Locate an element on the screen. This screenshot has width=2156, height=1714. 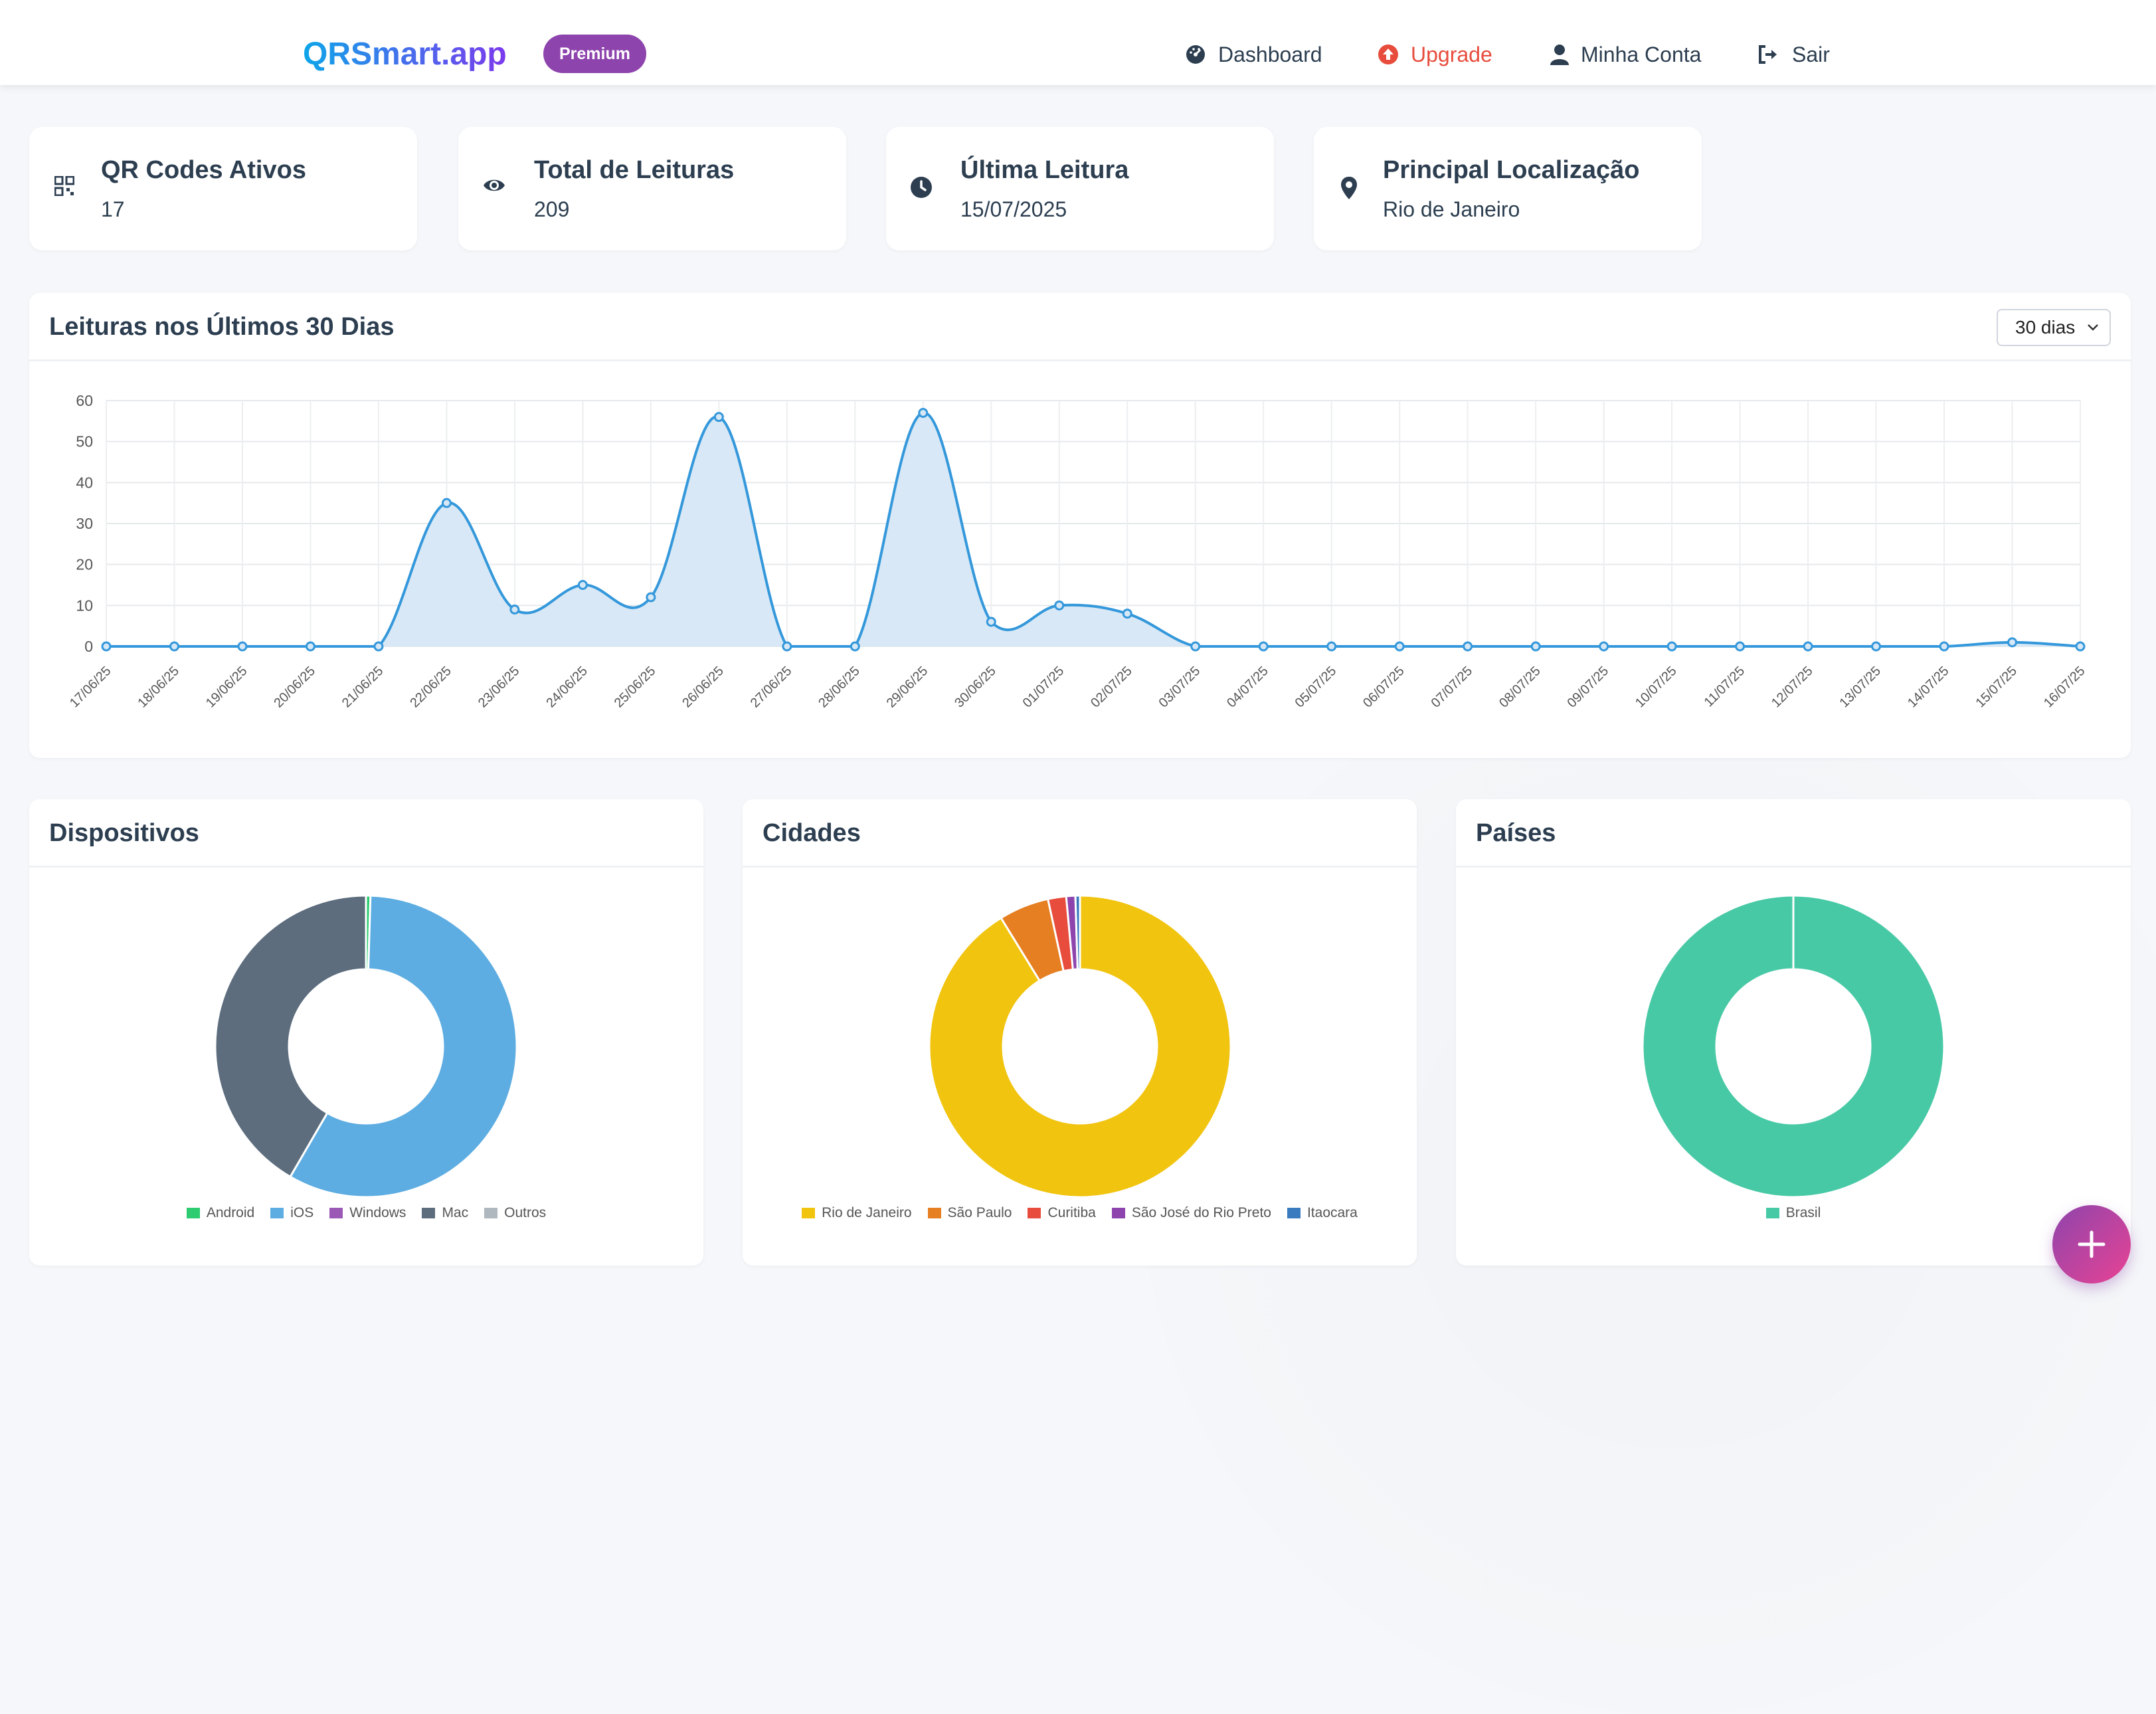
y-tick-label: 20 is located at coordinates (84, 564).